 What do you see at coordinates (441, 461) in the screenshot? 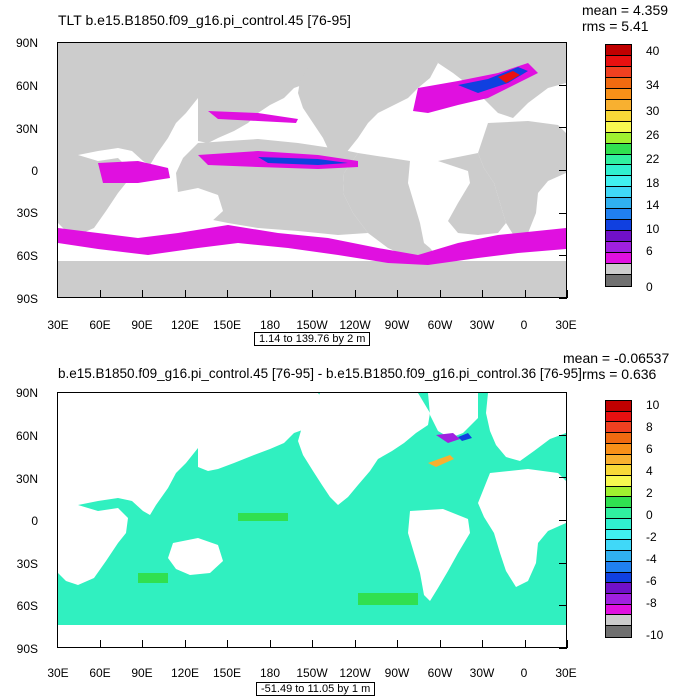
I see `anomaly-north-atlantic-hot` at bounding box center [441, 461].